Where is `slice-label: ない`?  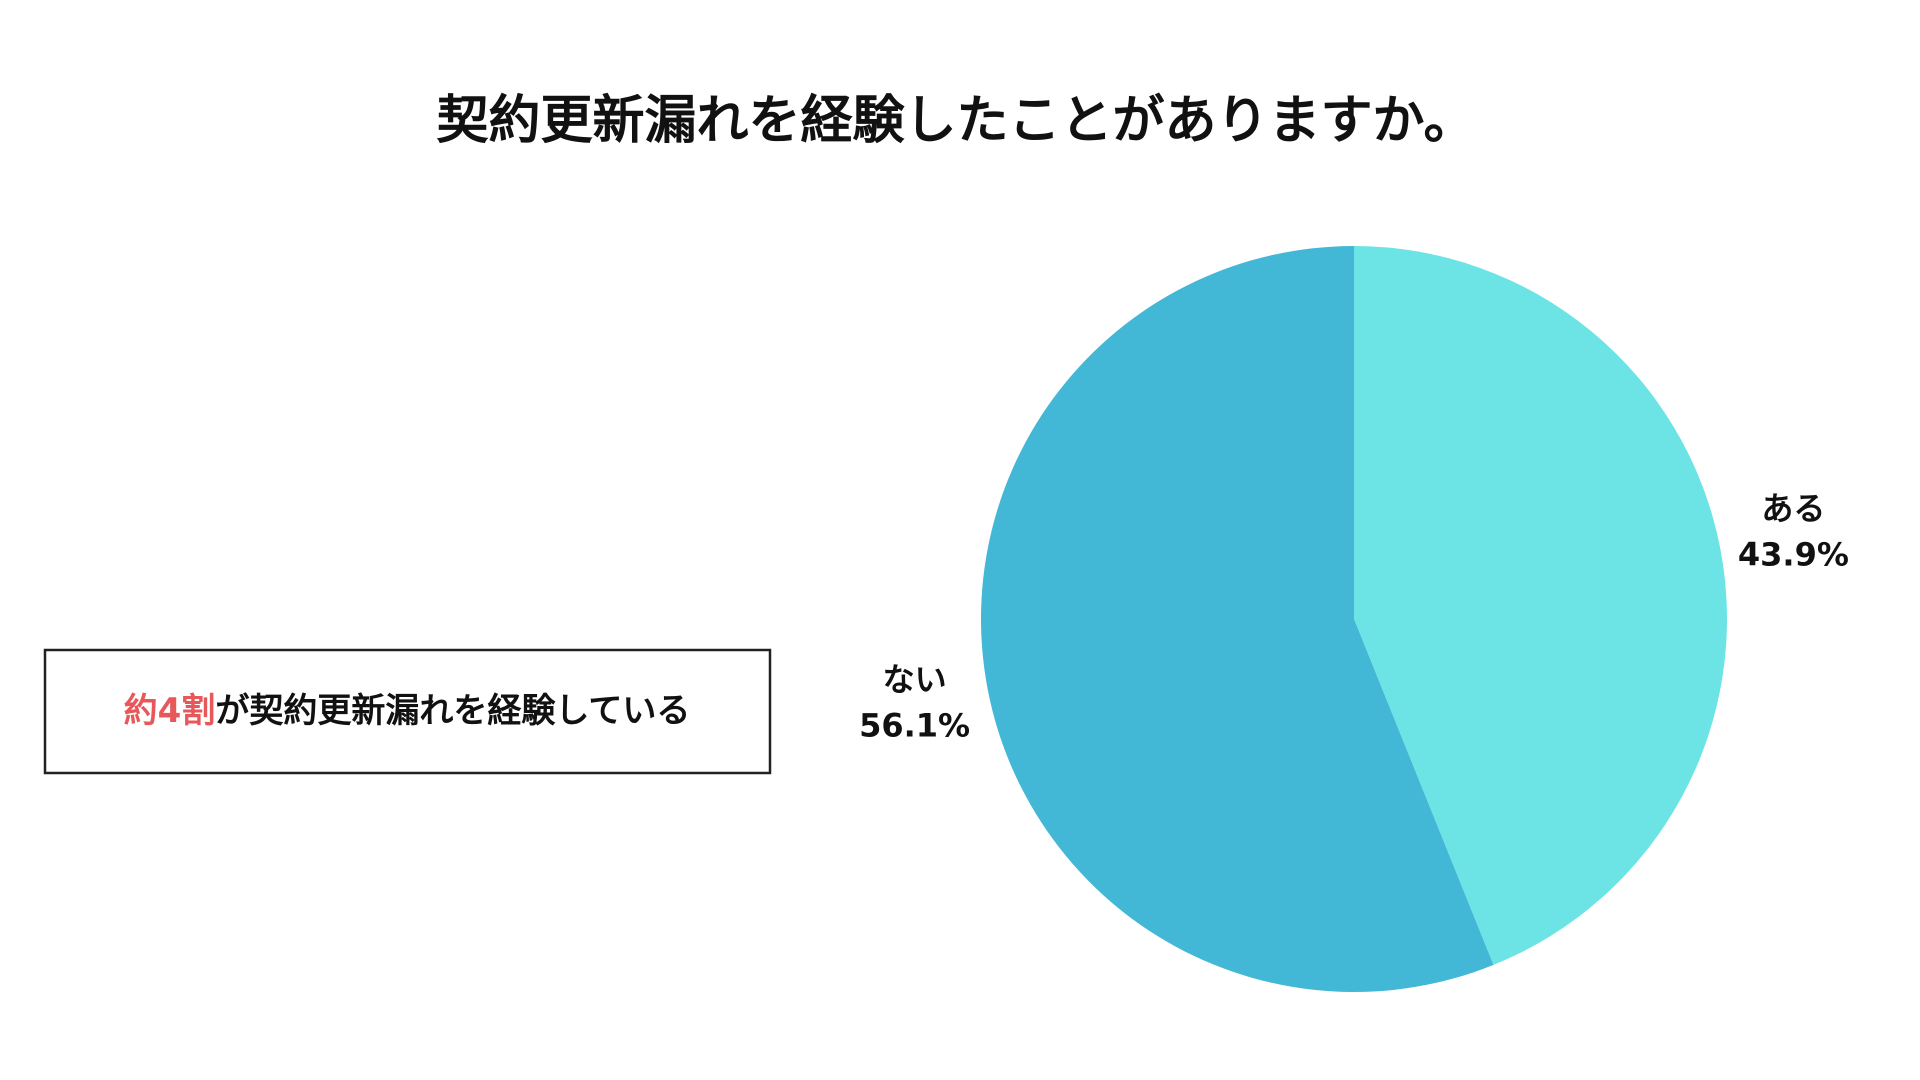
slice-label: ない is located at coordinates (915, 679).